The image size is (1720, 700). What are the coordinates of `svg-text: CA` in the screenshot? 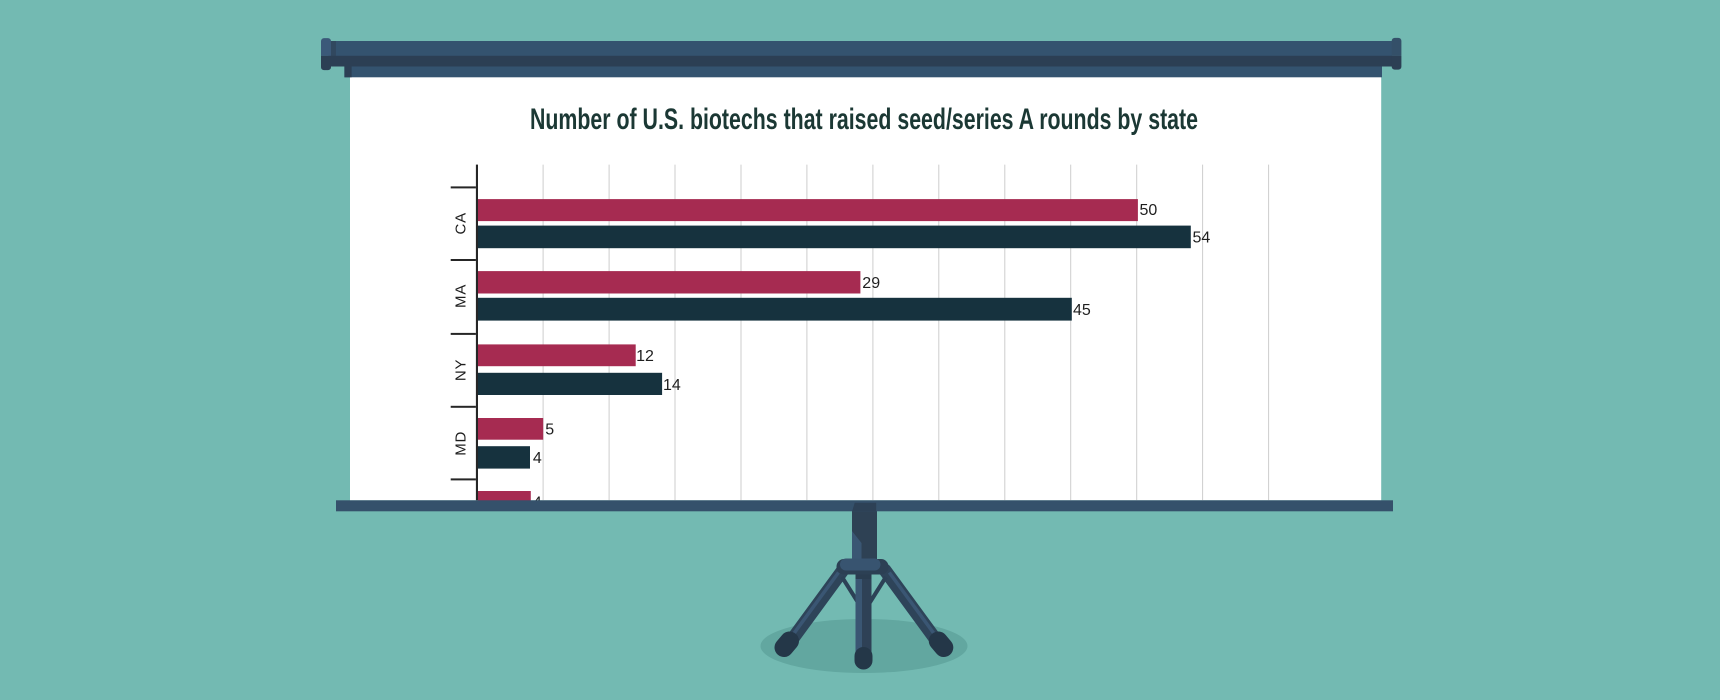 It's located at (460, 223).